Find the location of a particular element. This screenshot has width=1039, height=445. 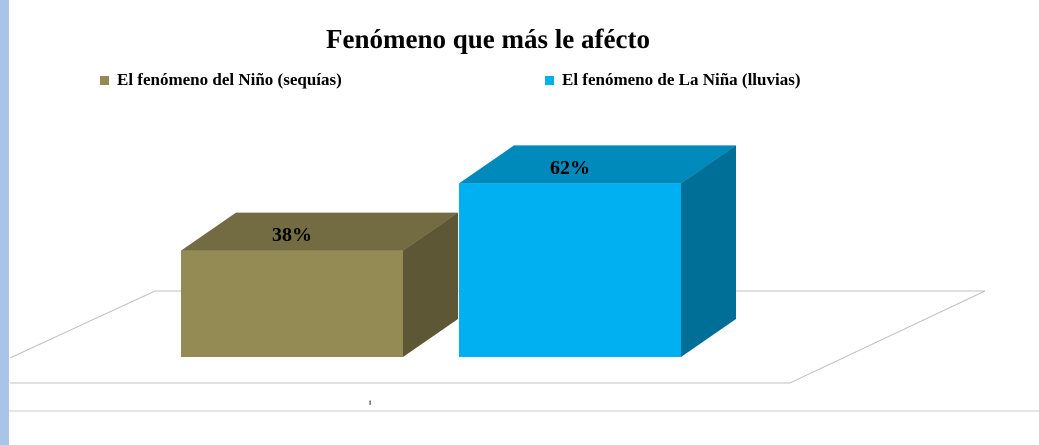

left-border is located at coordinates (4, 222).